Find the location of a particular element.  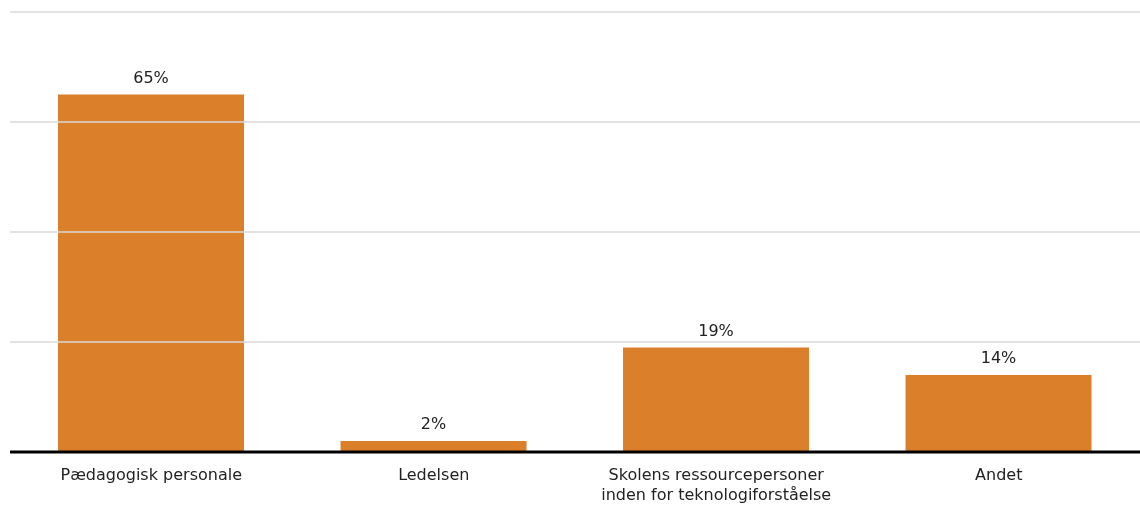

x-tick-label: Ledelsen is located at coordinates (434, 474).